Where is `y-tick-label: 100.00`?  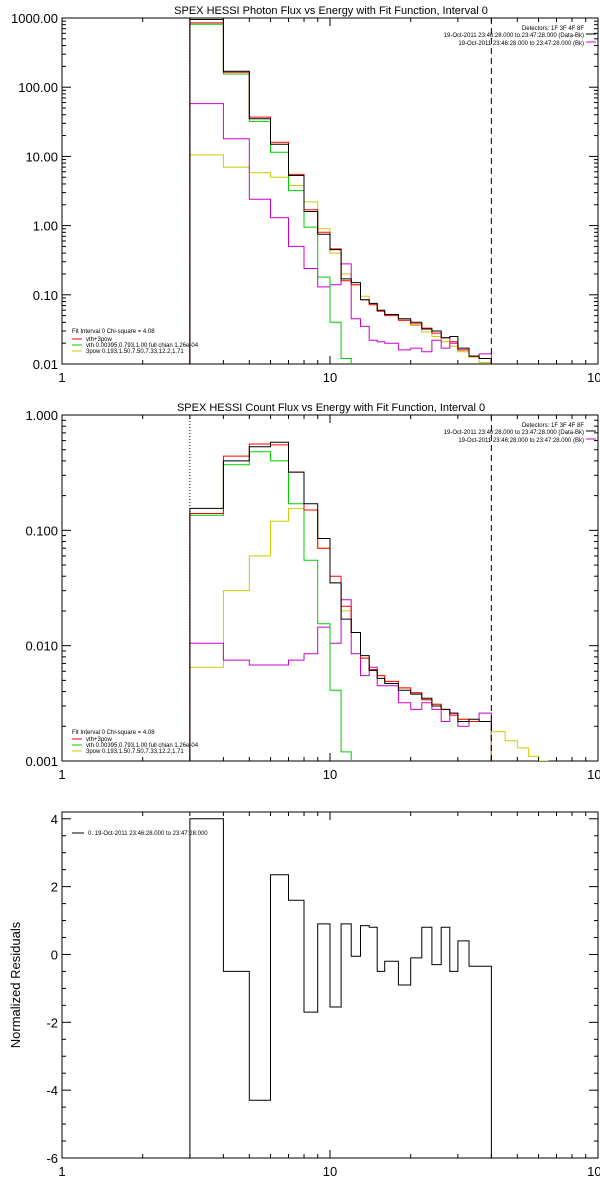
y-tick-label: 100.00 is located at coordinates (38, 87).